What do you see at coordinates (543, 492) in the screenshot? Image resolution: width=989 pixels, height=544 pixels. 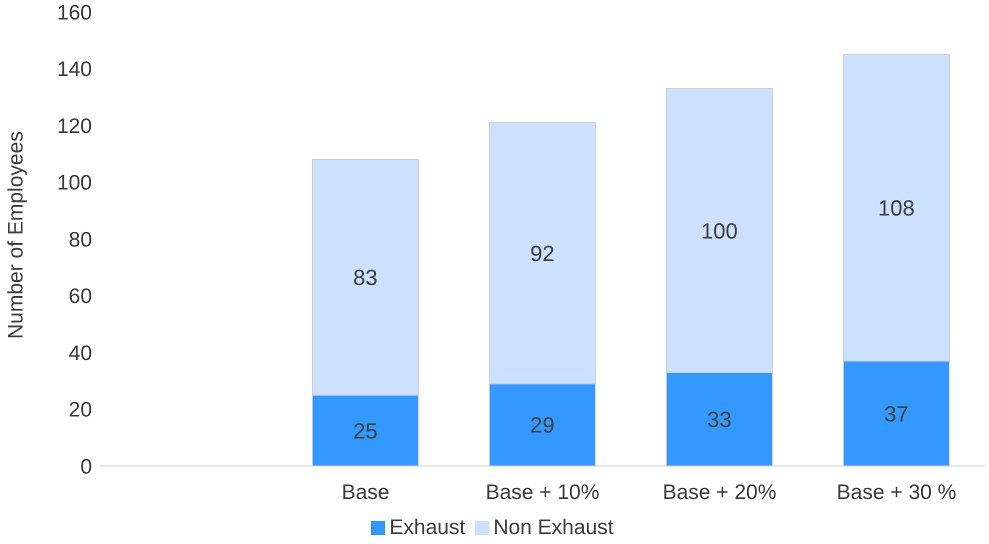 I see `x-tick-label: Base + 10%` at bounding box center [543, 492].